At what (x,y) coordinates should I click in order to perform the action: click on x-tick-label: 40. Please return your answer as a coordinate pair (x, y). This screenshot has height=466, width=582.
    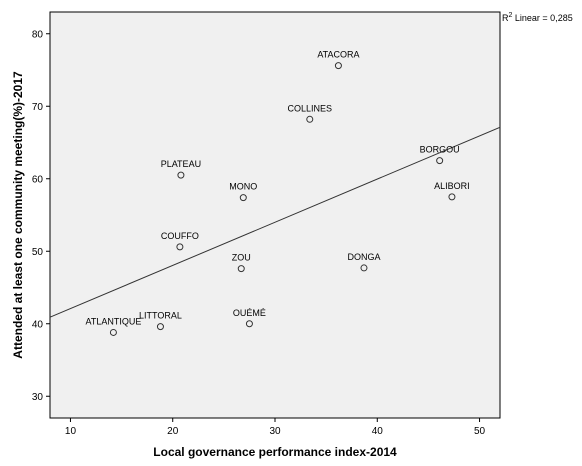
    Looking at the image, I should click on (378, 431).